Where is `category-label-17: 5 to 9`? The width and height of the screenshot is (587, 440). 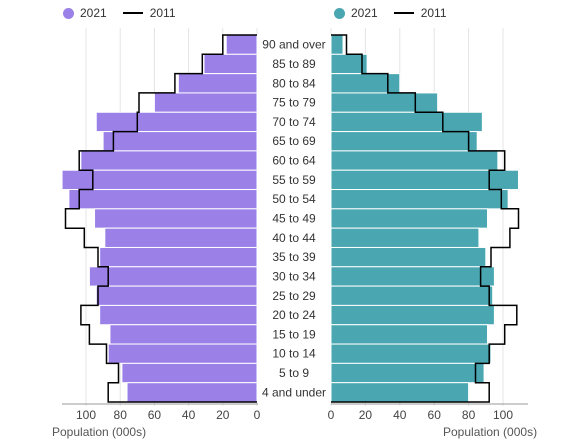
category-label-17: 5 to 9 is located at coordinates (294, 373).